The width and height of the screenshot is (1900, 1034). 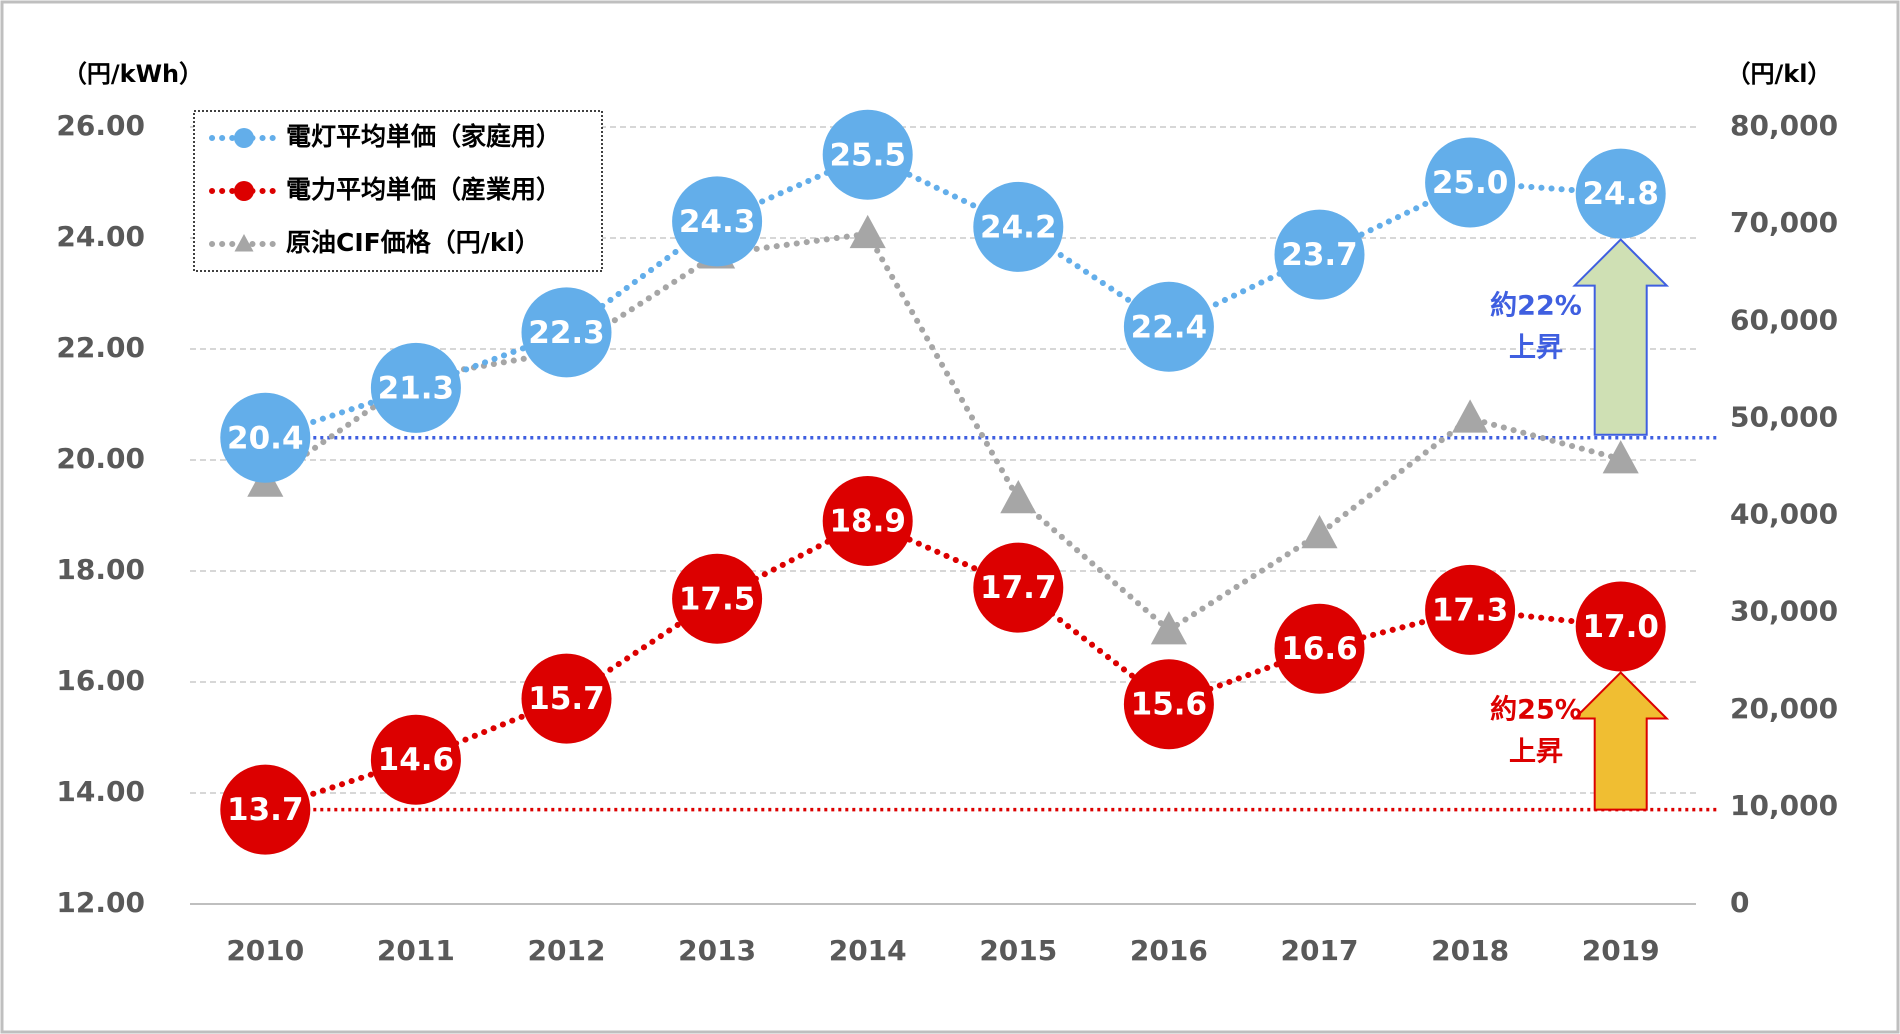 What do you see at coordinates (265, 950) in the screenshot?
I see `x-tick-label: 2010` at bounding box center [265, 950].